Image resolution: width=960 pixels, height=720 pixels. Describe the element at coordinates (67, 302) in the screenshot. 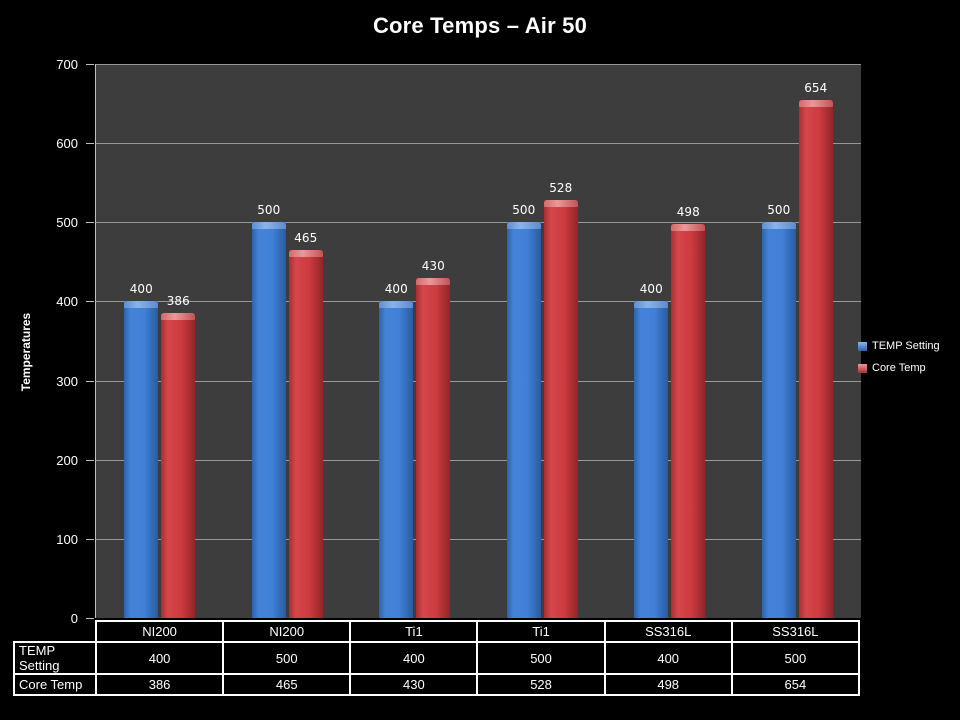

I see `y-tick-label: 400` at that location.